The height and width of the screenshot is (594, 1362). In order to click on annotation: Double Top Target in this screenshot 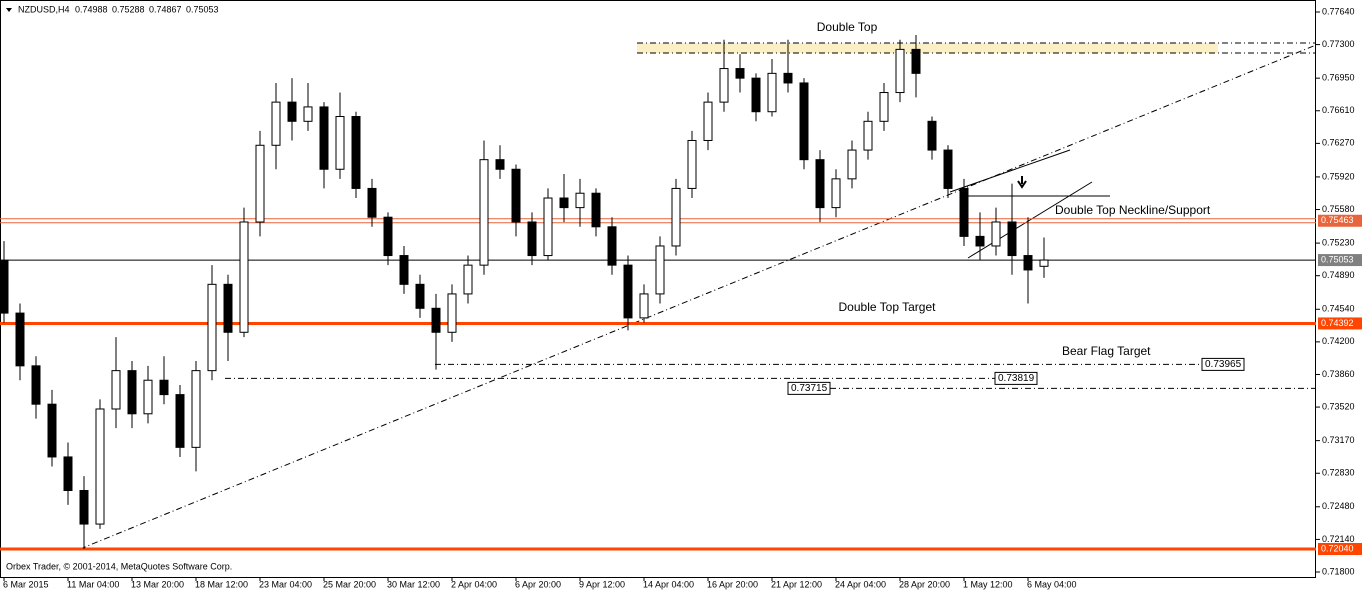, I will do `click(888, 307)`.